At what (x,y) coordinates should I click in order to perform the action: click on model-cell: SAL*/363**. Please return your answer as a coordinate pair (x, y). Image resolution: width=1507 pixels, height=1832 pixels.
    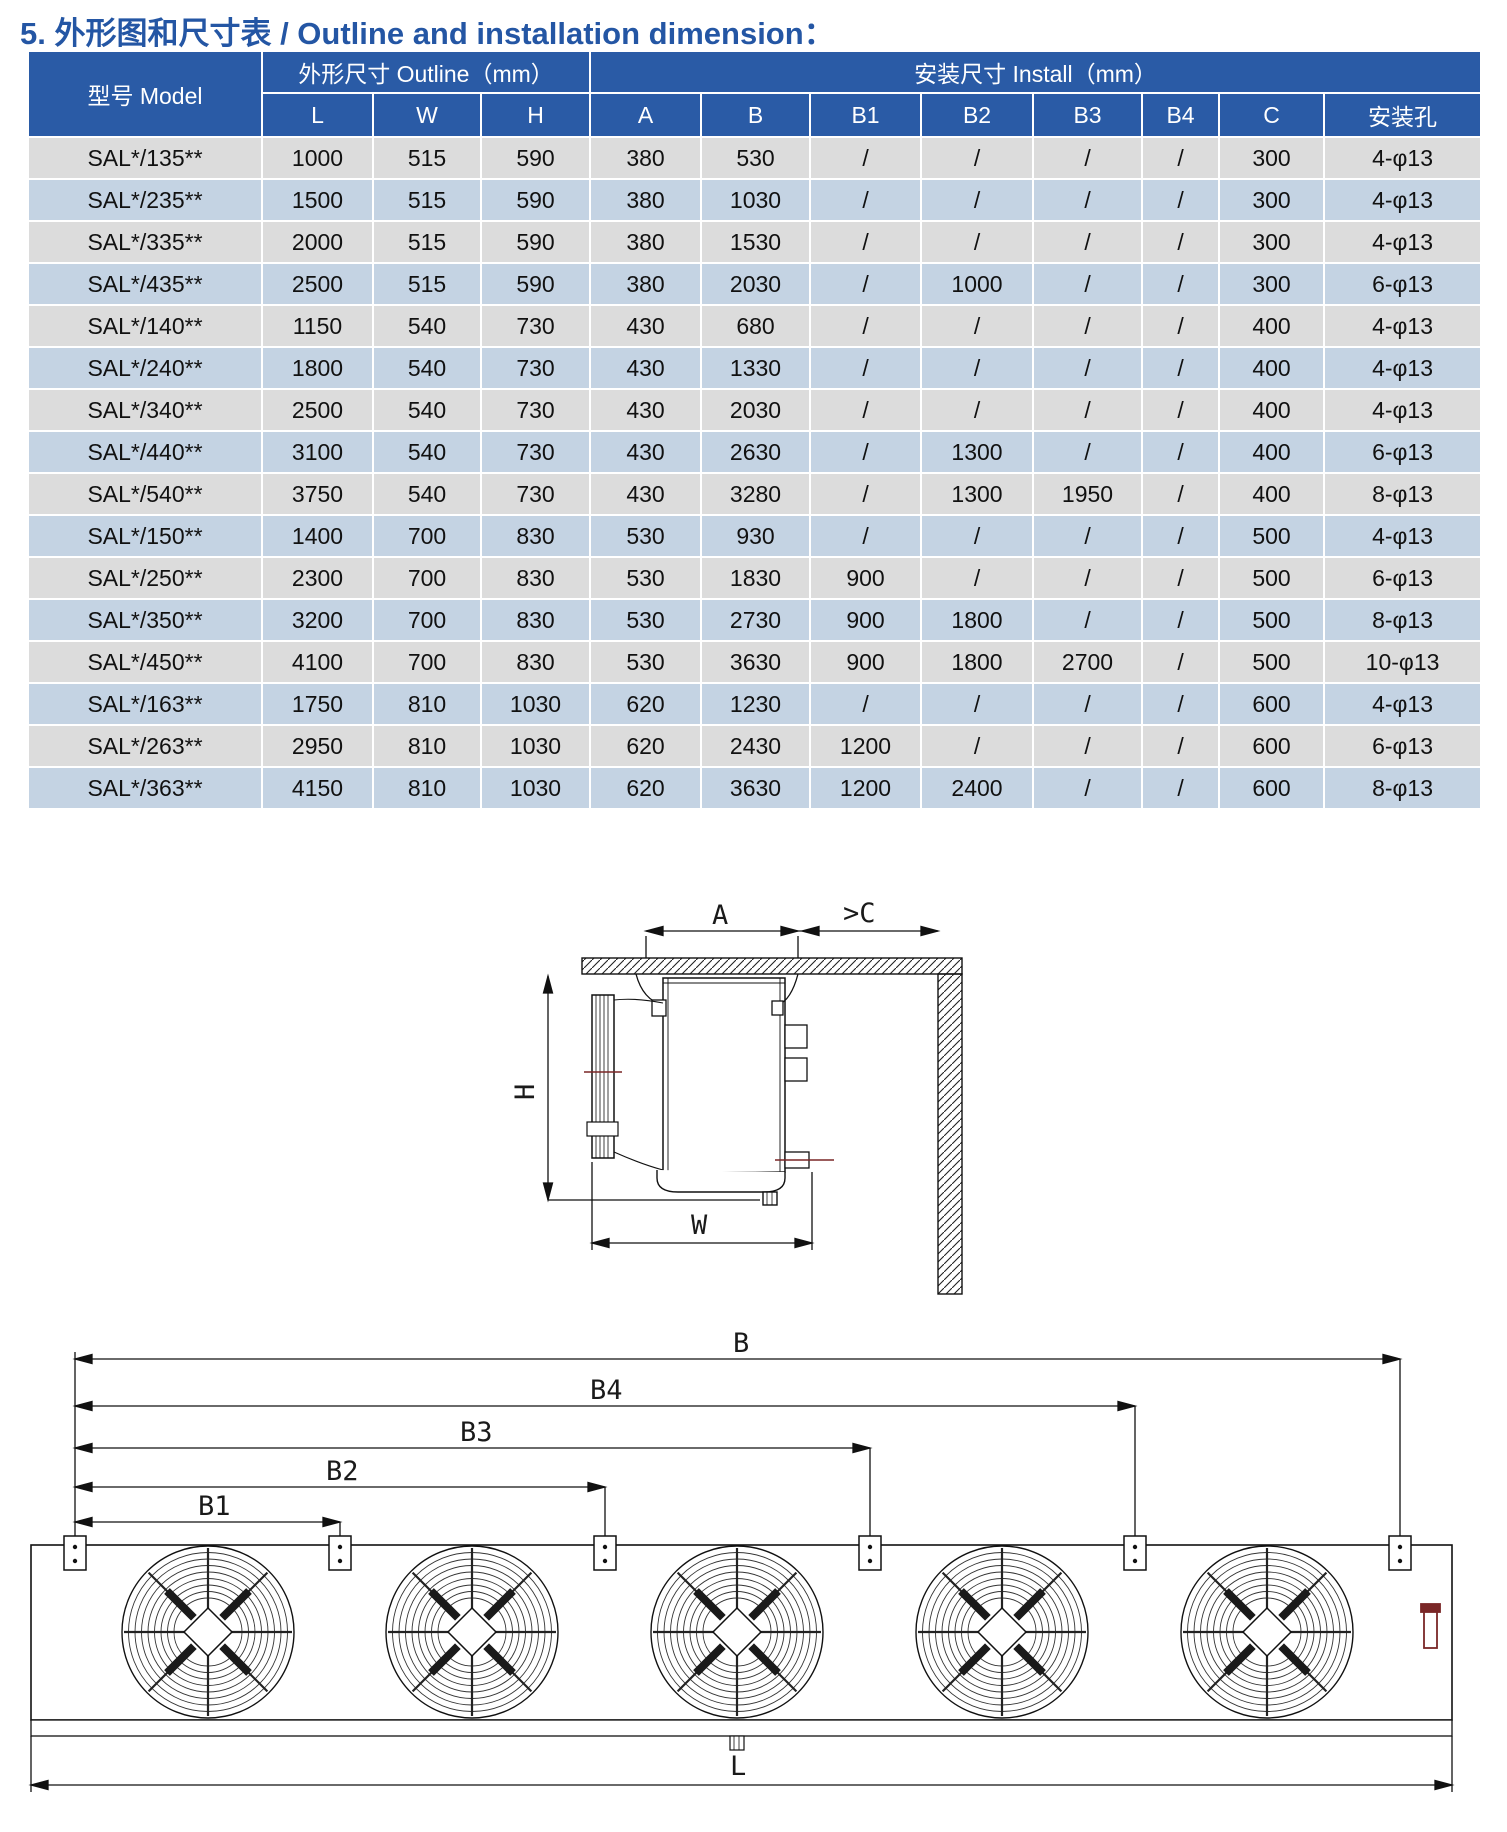
    Looking at the image, I should click on (145, 788).